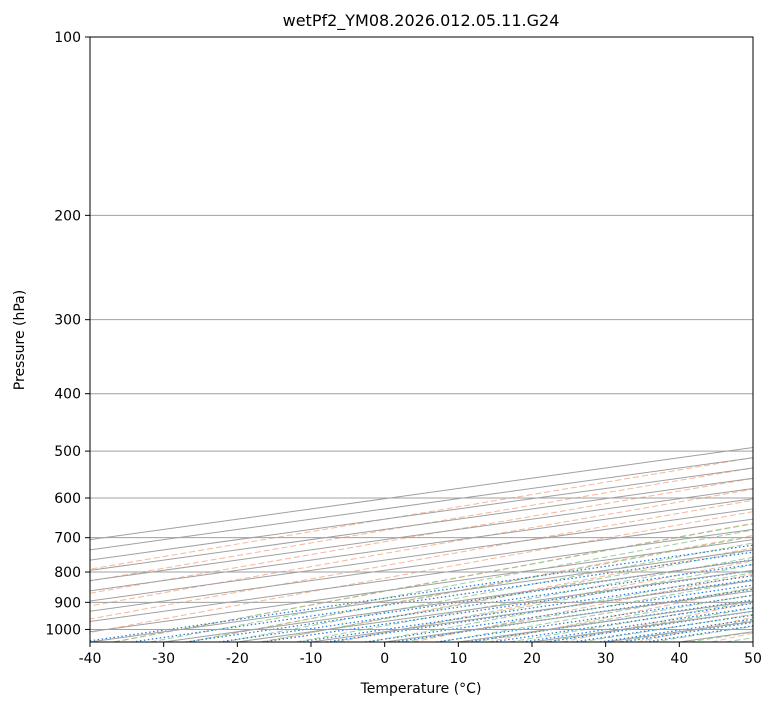 The width and height of the screenshot is (775, 708). What do you see at coordinates (67, 539) in the screenshot?
I see `y-tick-label: 700` at bounding box center [67, 539].